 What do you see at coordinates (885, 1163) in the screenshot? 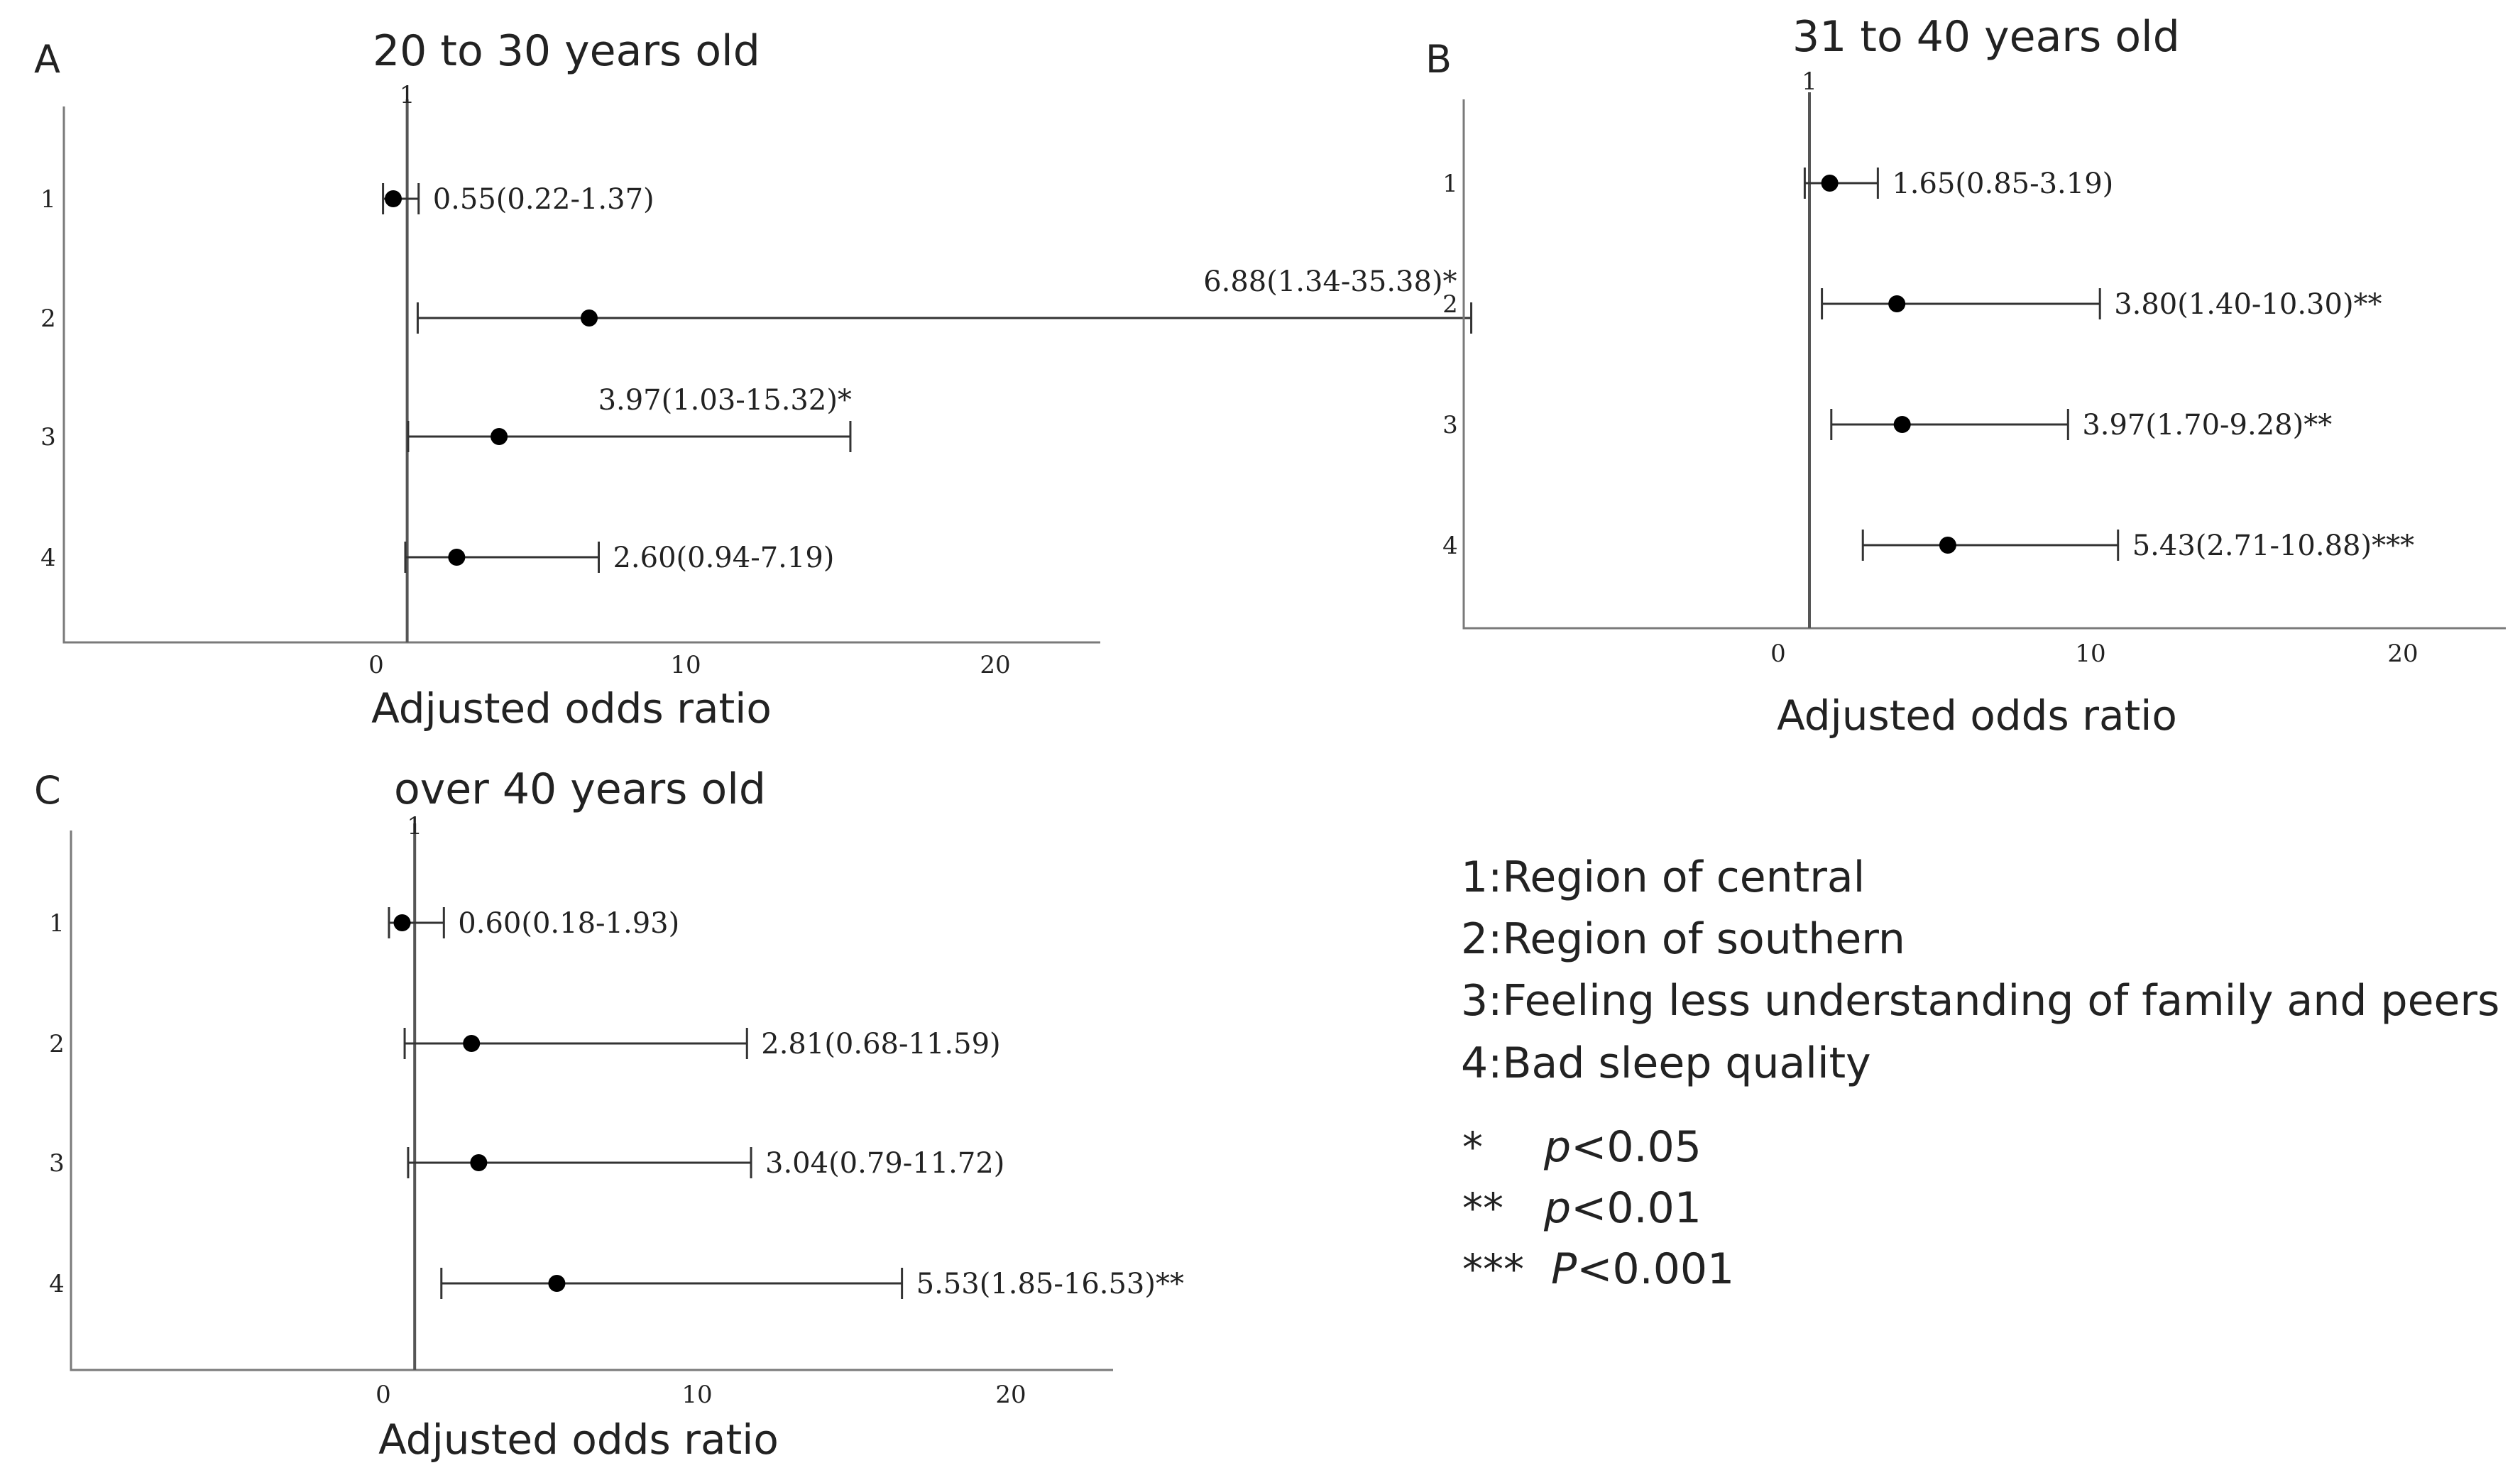
I see `data-label: 3.04(0.79-11.72)` at bounding box center [885, 1163].